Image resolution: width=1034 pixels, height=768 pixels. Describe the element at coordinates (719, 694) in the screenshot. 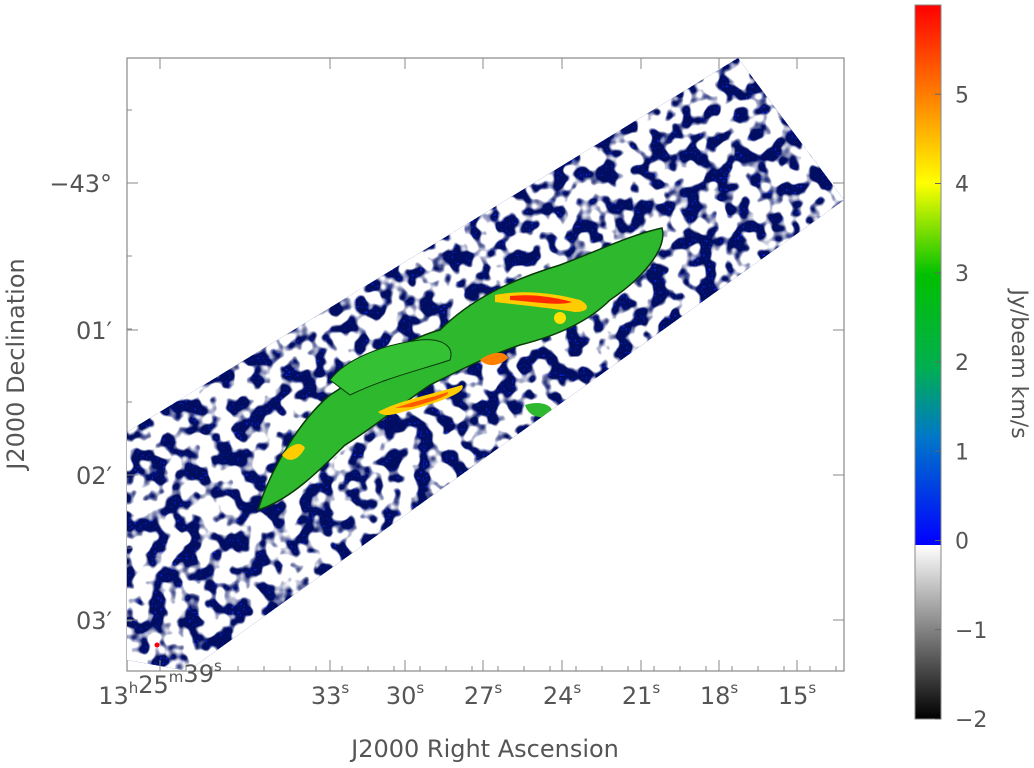

I see `x-tick-label: 18s` at that location.